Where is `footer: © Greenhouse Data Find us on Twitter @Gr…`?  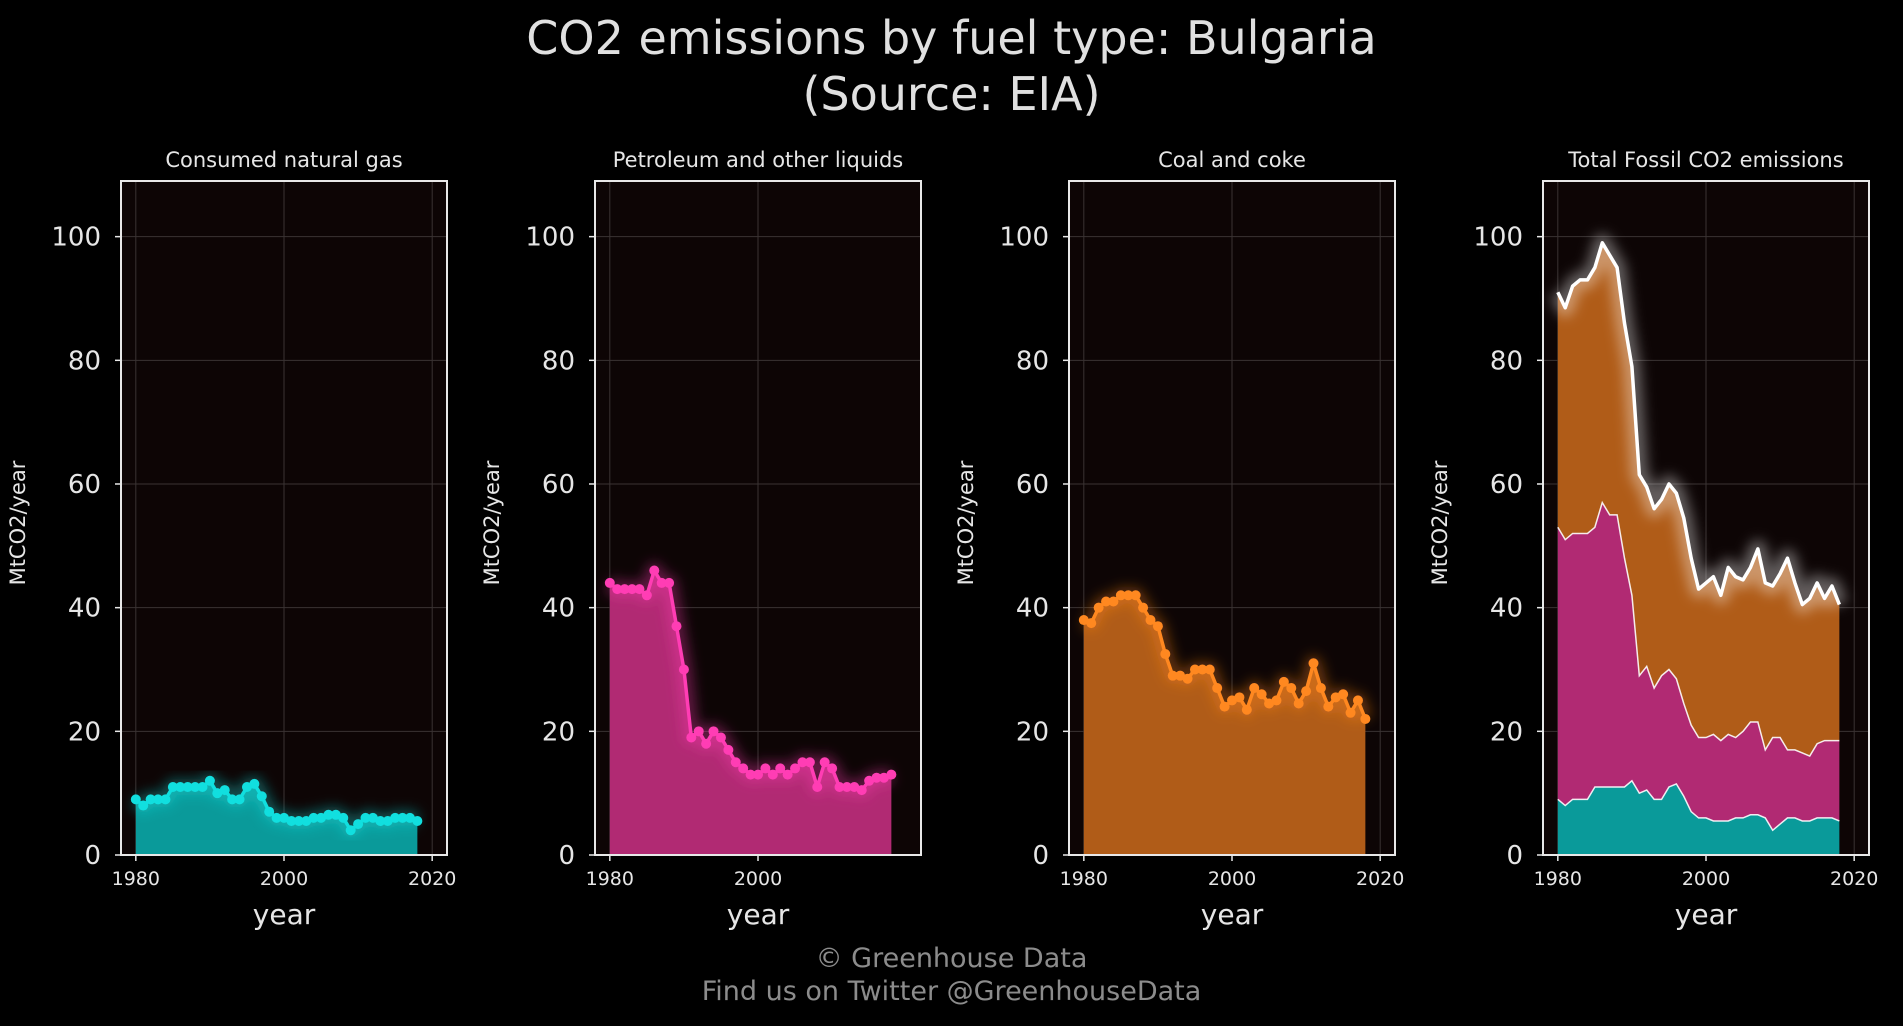 footer: © Greenhouse Data Find us on Twitter @Gr… is located at coordinates (951, 975).